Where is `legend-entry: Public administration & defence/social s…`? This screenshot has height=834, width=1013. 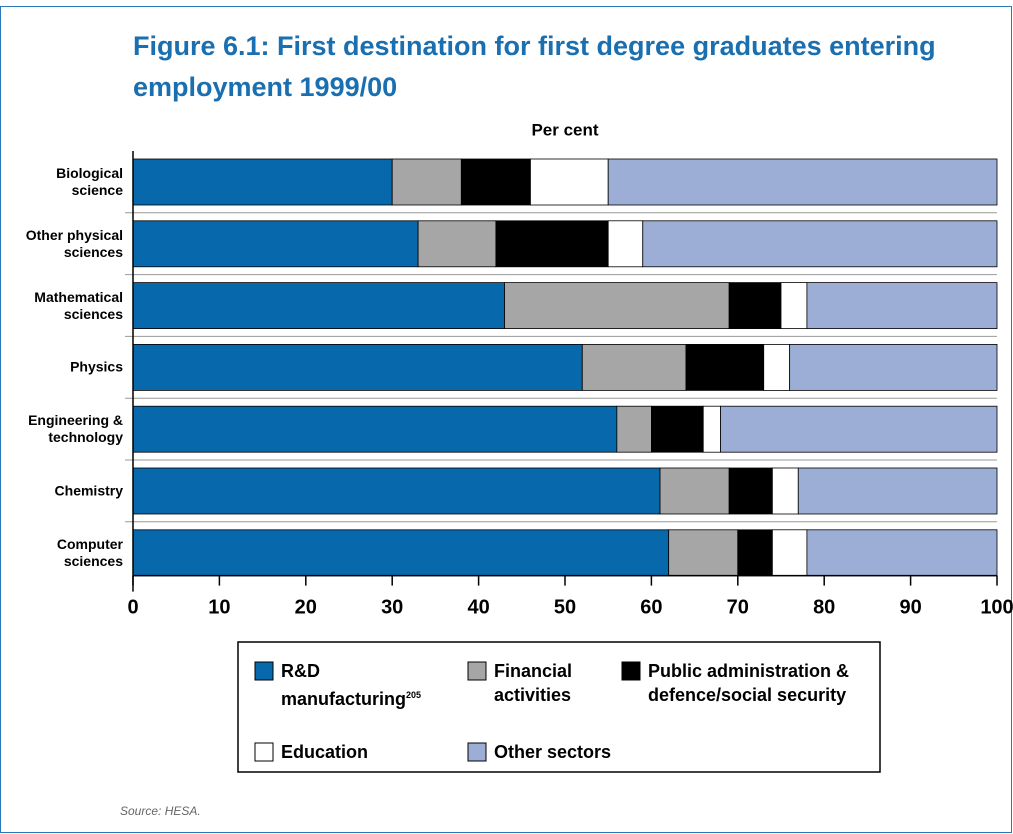 legend-entry: Public administration & defence/social s… is located at coordinates (763, 683).